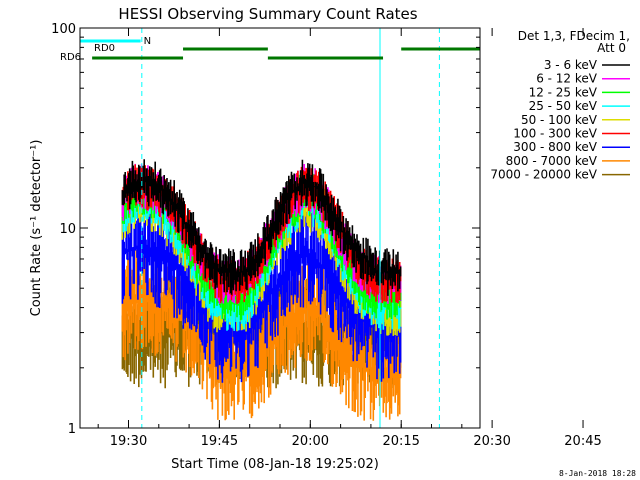 The height and width of the screenshot is (480, 640). What do you see at coordinates (555, 147) in the screenshot?
I see `legend-label: 300 - 800 keV` at bounding box center [555, 147].